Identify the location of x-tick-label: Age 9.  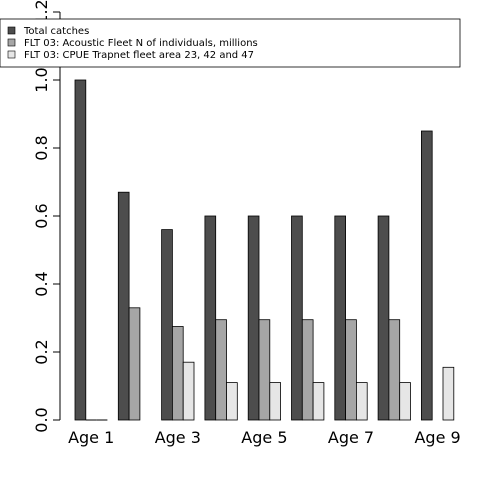
(437, 437).